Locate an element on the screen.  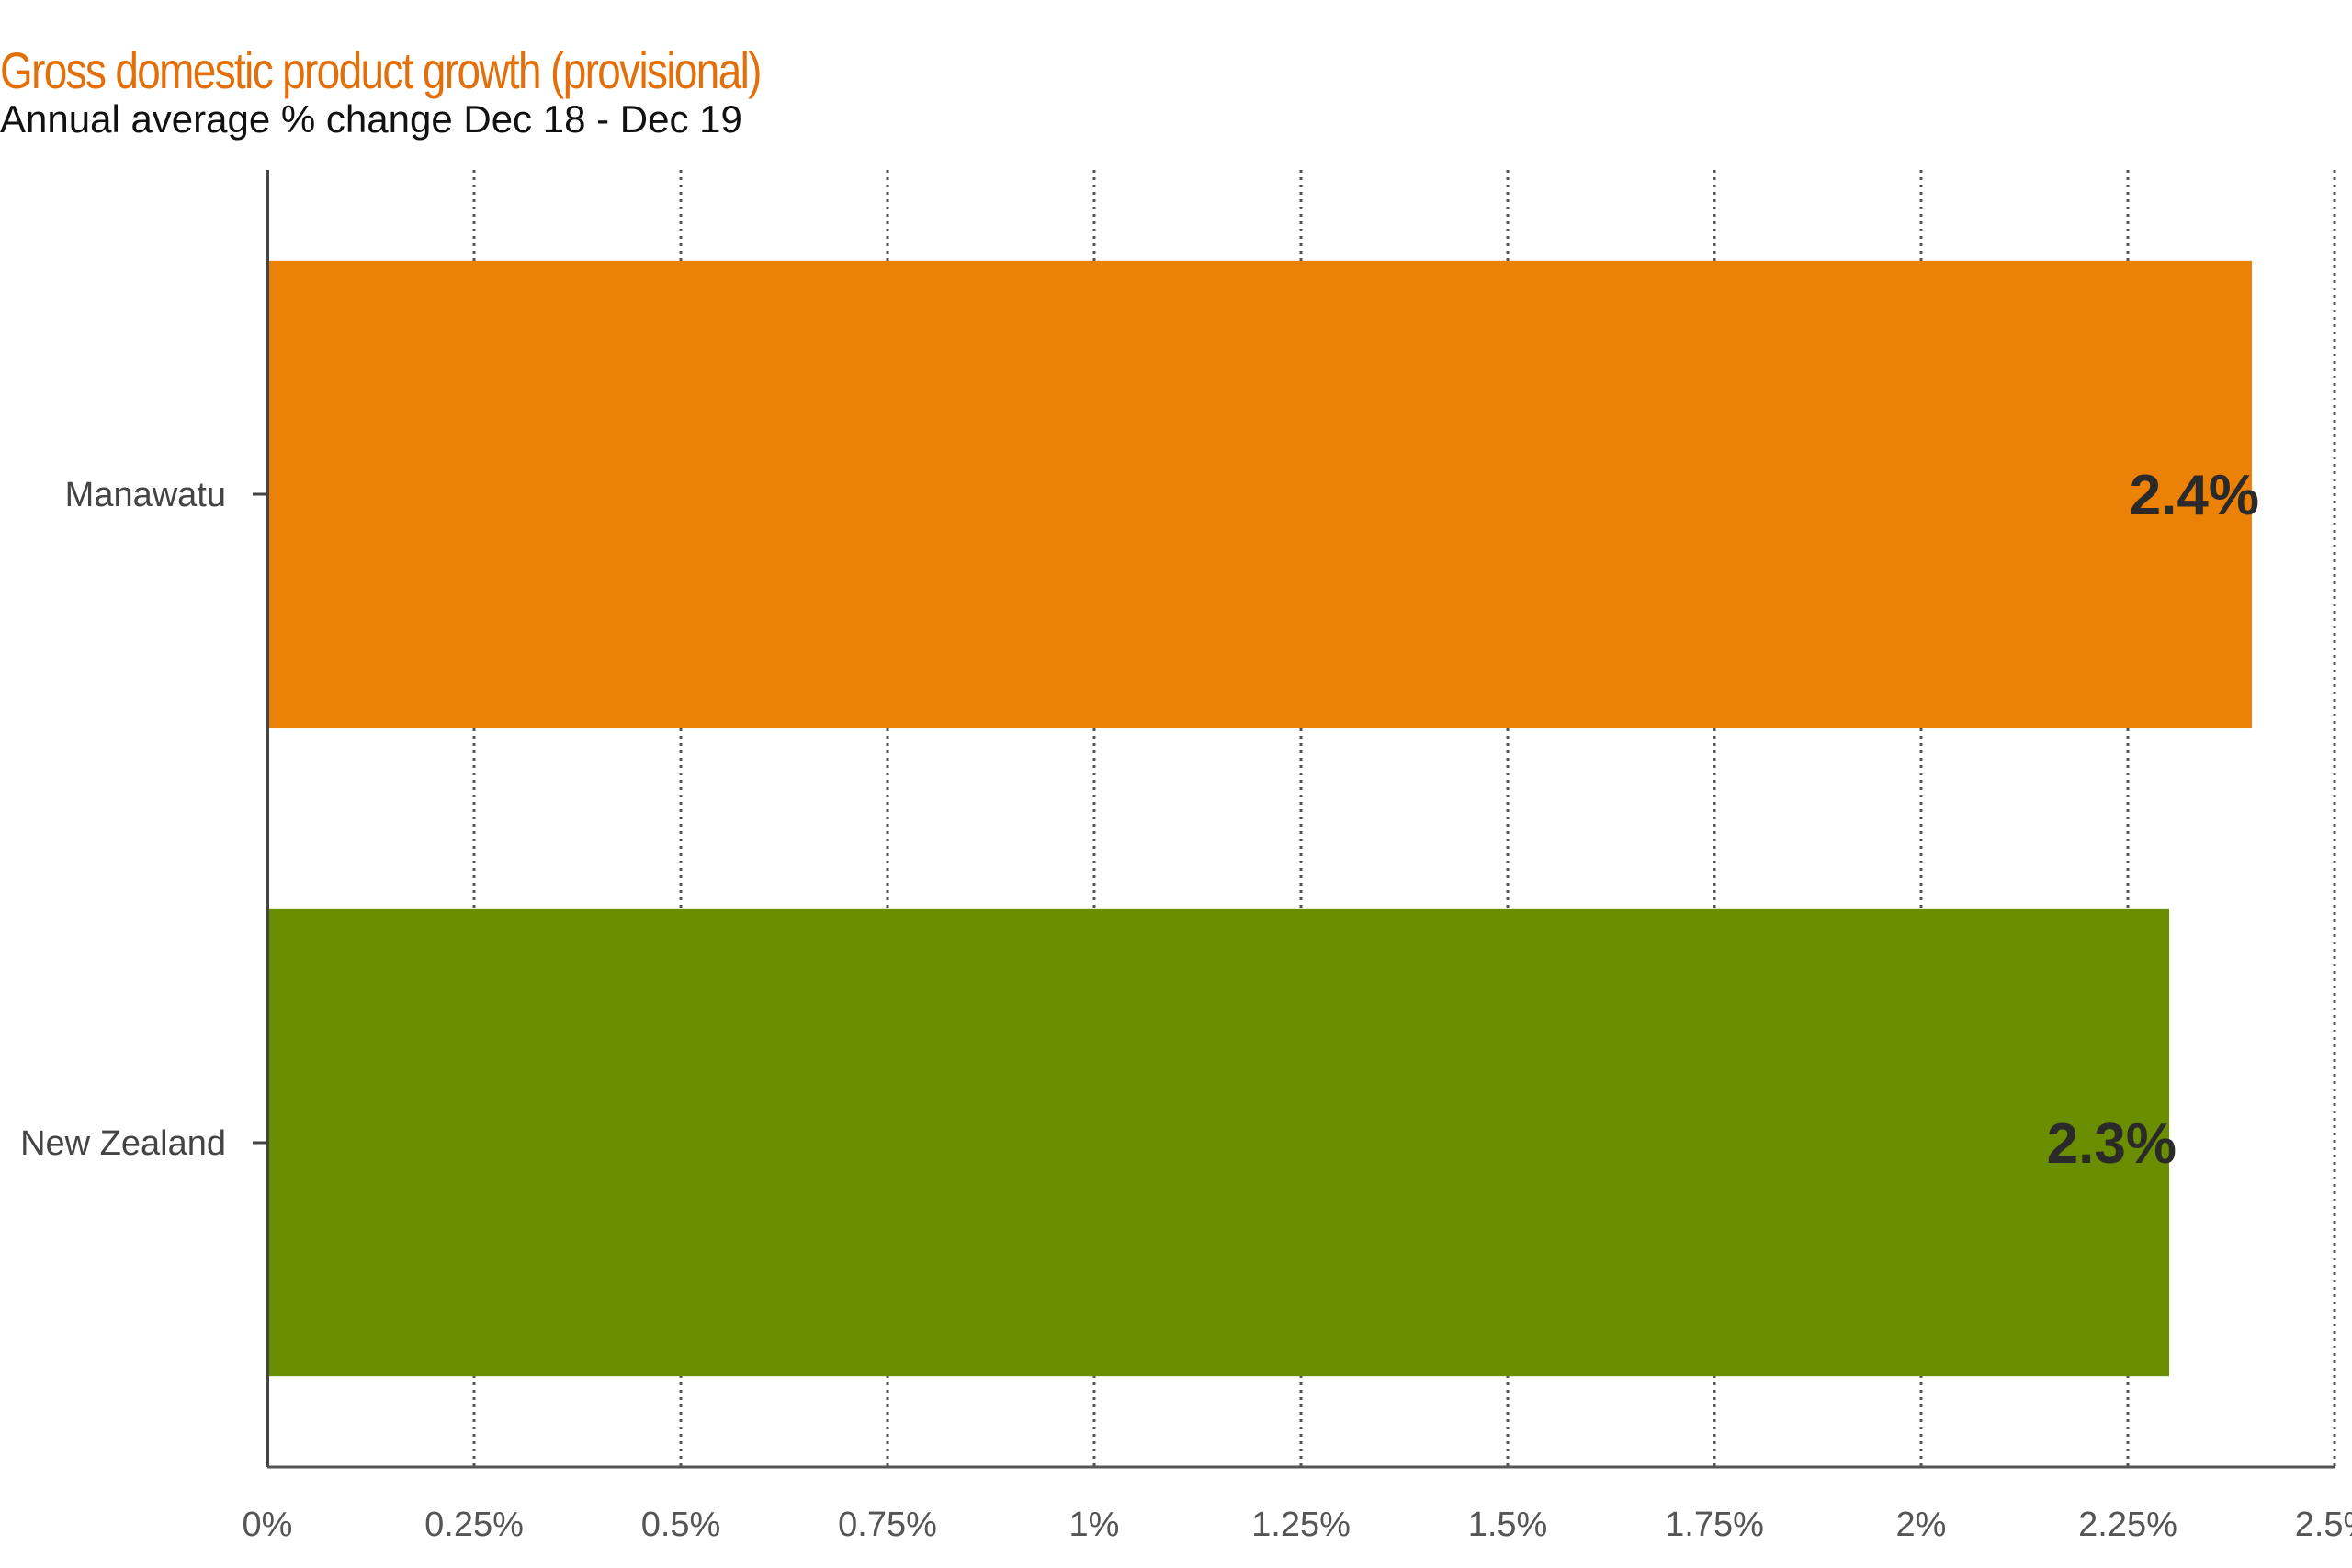
category-label-1: New Zealand is located at coordinates (123, 1143).